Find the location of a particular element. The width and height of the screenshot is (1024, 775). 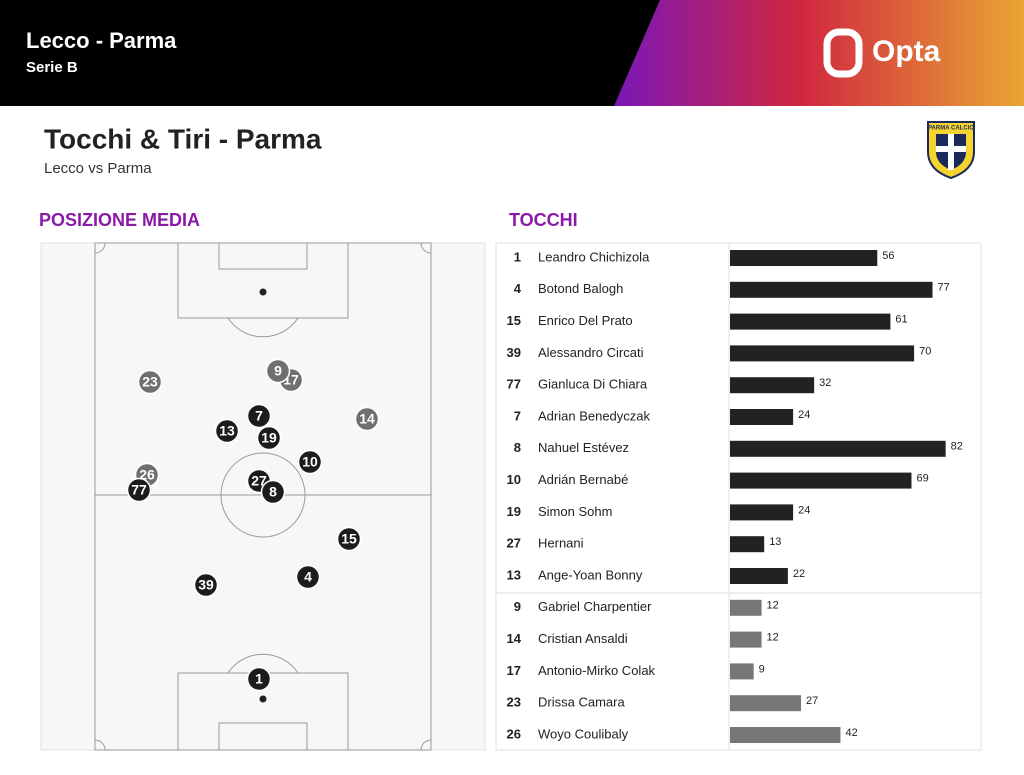

value-label: 32 is located at coordinates (825, 383).